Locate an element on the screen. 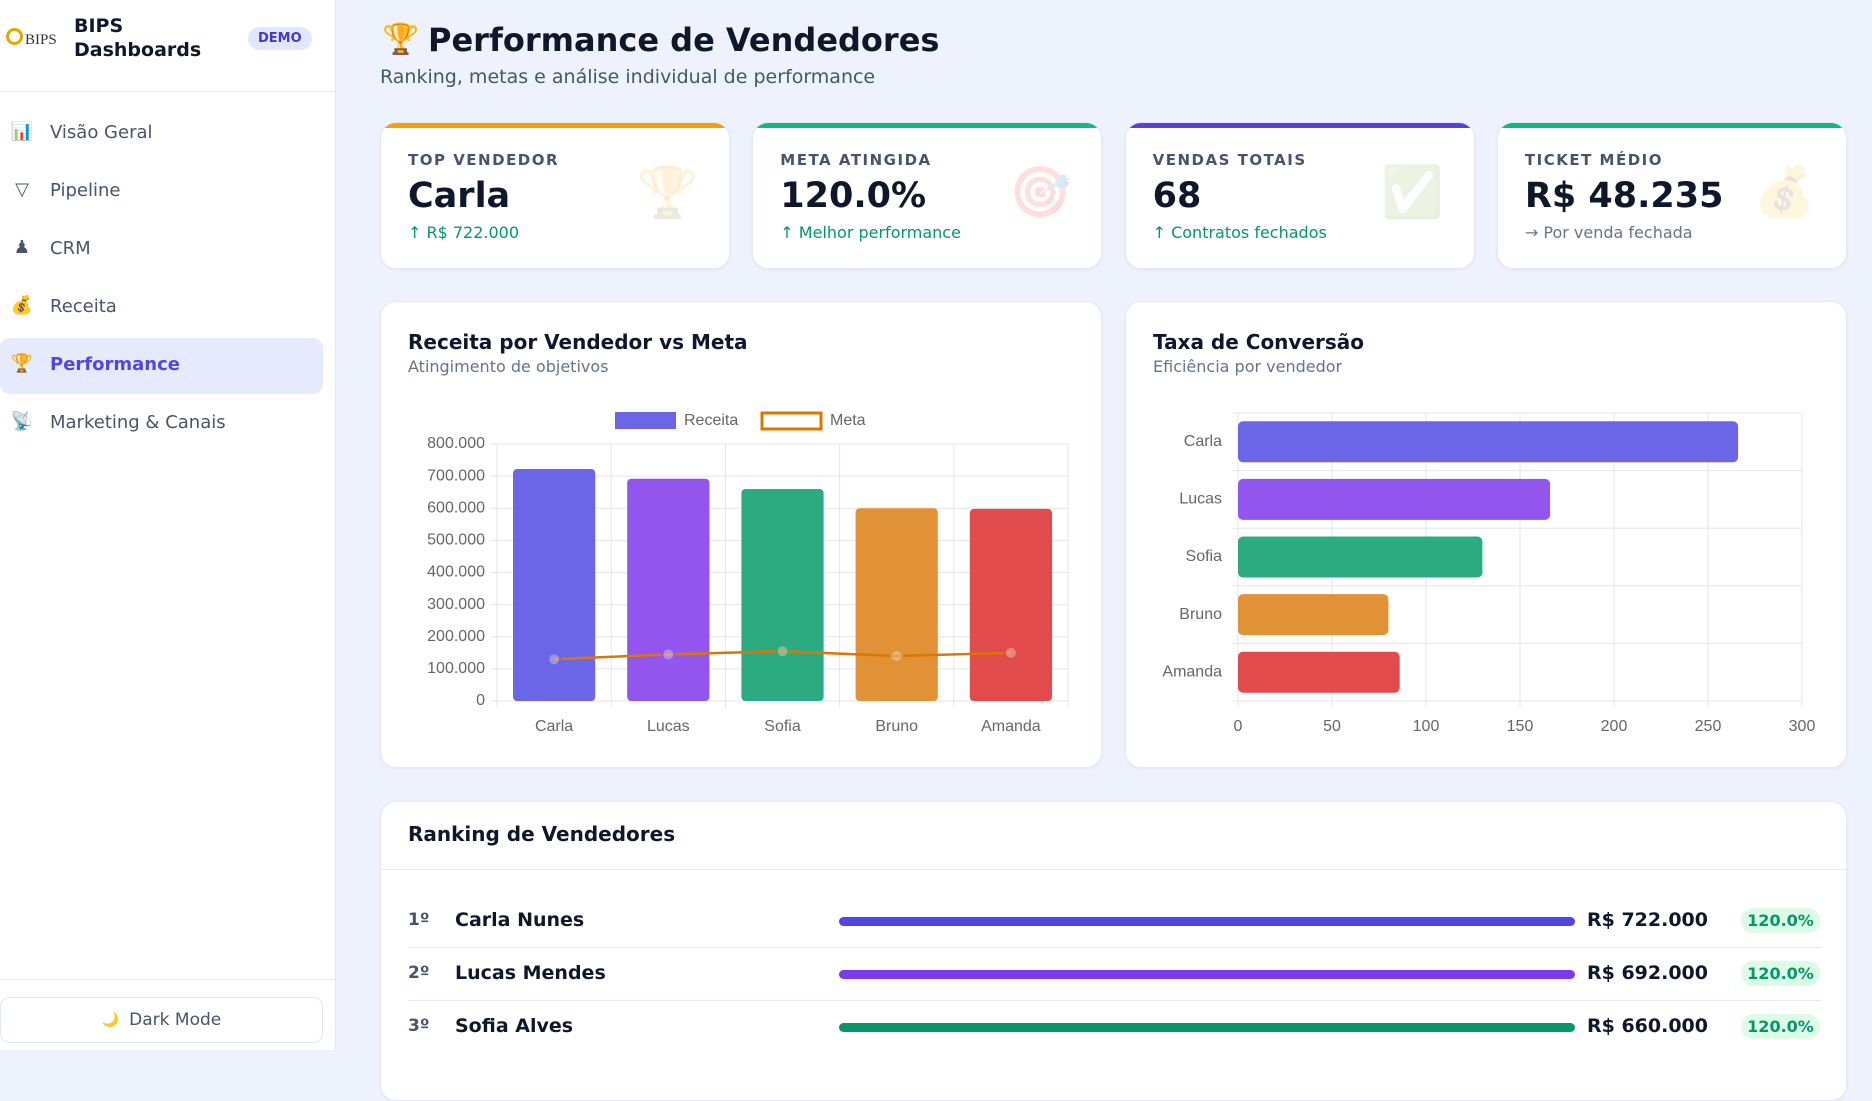 This screenshot has width=1872, height=1101. nav-label: Receita is located at coordinates (83, 306).